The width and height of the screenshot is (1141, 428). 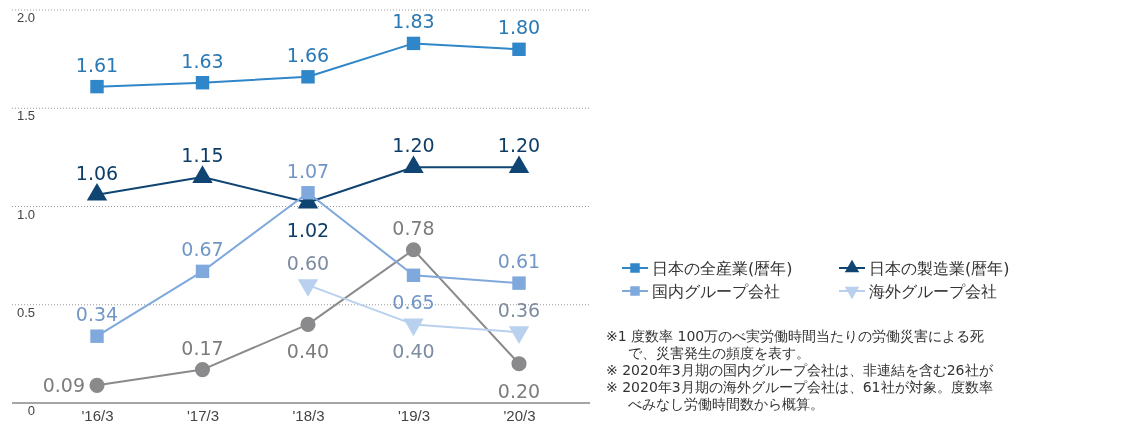 What do you see at coordinates (63, 385) in the screenshot?
I see `data-label: 0.09` at bounding box center [63, 385].